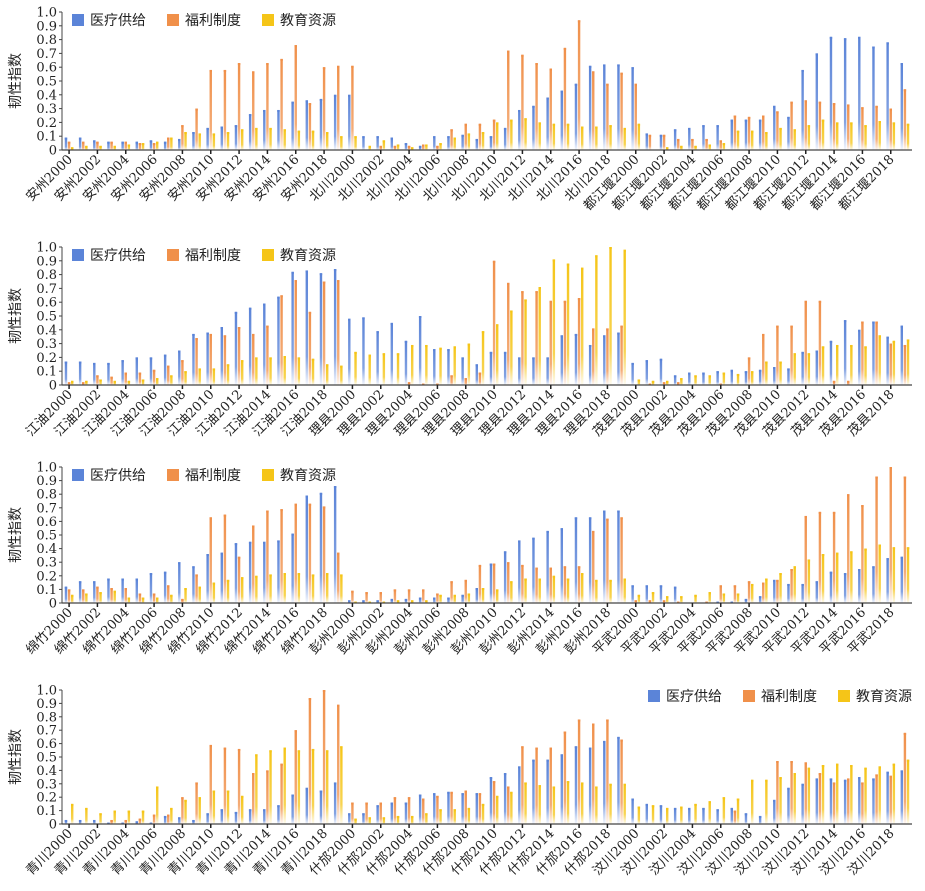 The width and height of the screenshot is (925, 891). I want to click on bar-教育资源-35, so click(568, 802).